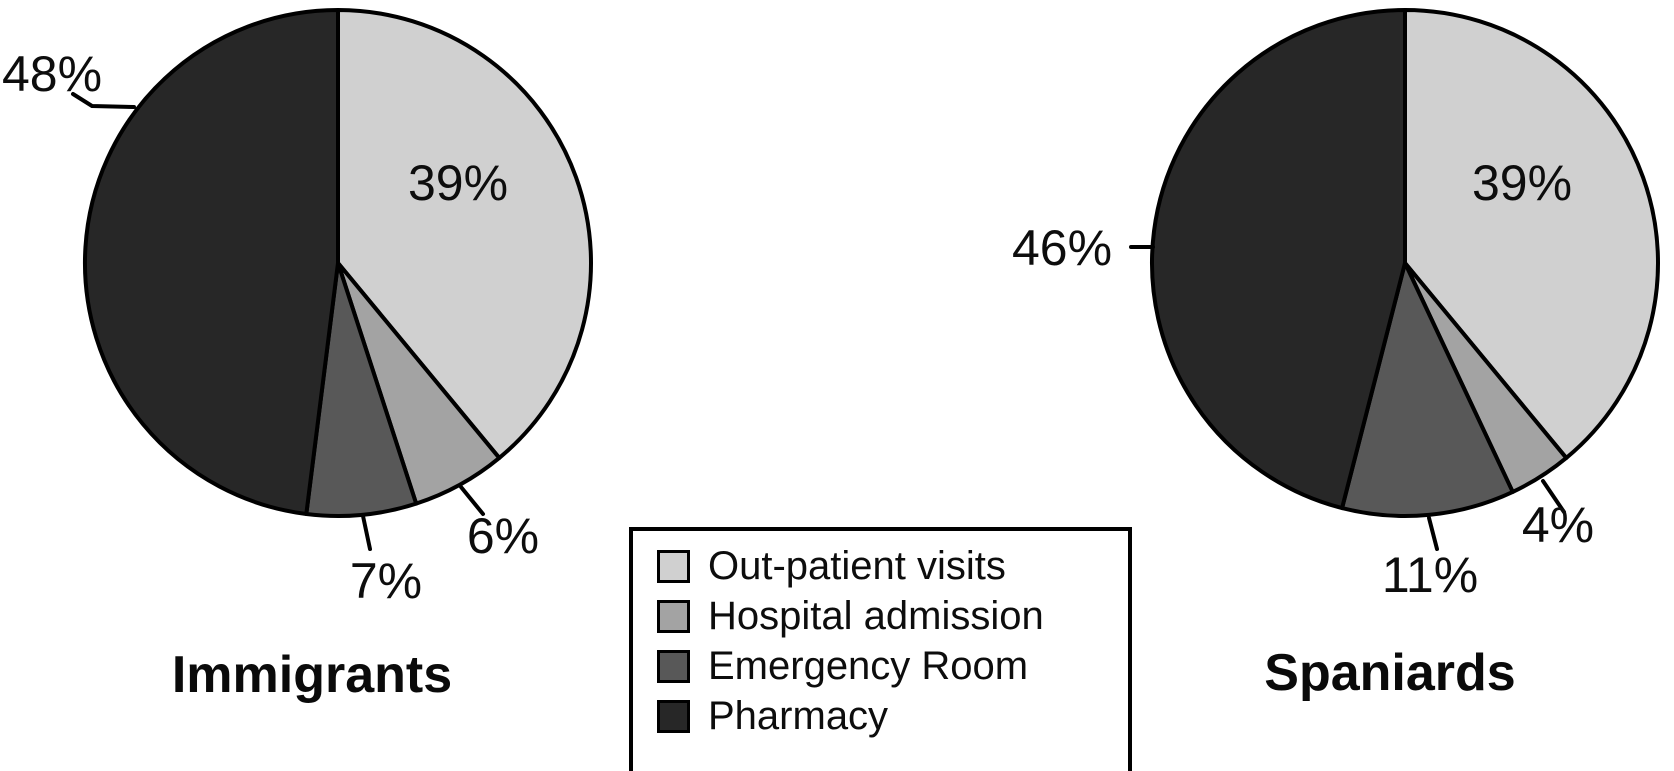 The height and width of the screenshot is (771, 1674). I want to click on pie-slice-immigrants-pharmacy, so click(211, 262).